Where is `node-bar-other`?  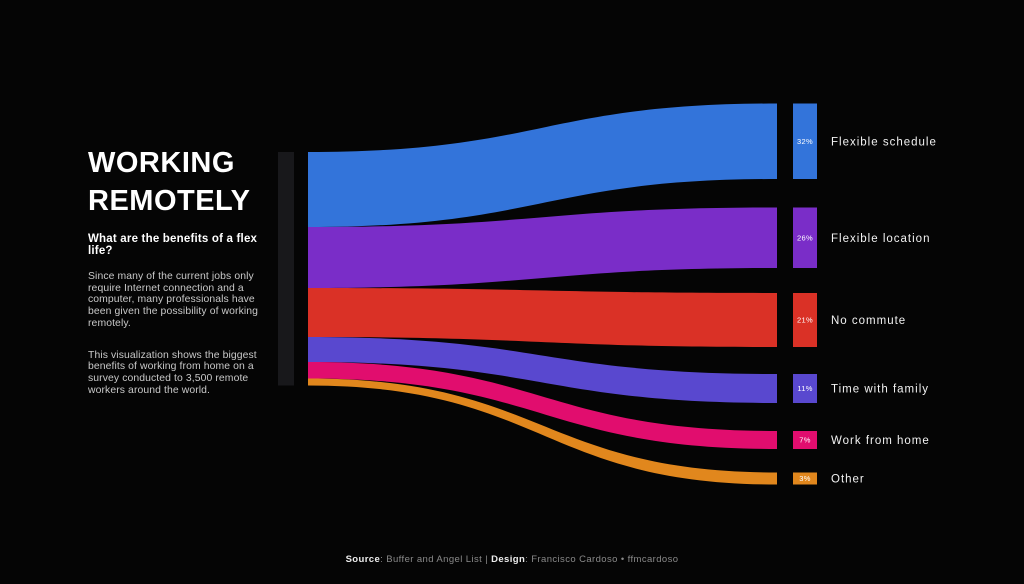
node-bar-other is located at coordinates (805, 478).